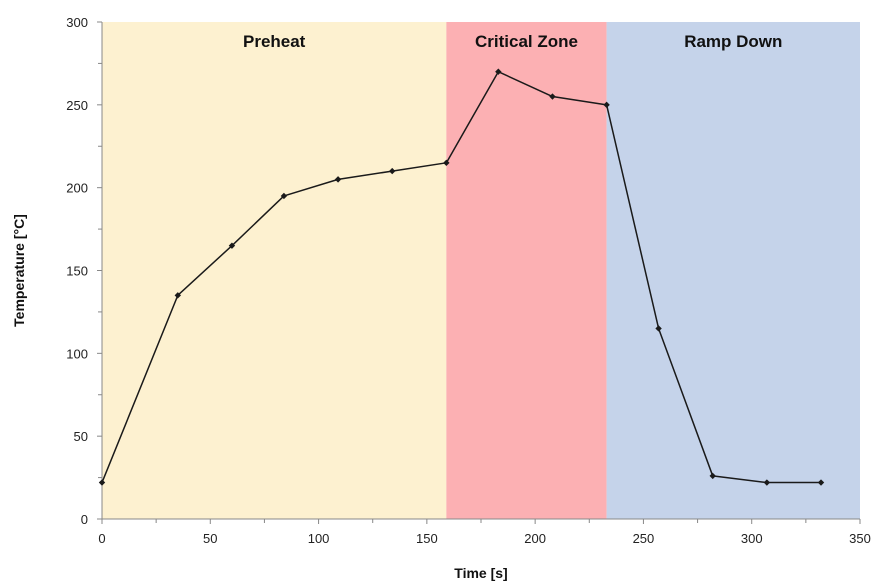 This screenshot has height=581, width=875. I want to click on y-tick-label: 250, so click(77, 105).